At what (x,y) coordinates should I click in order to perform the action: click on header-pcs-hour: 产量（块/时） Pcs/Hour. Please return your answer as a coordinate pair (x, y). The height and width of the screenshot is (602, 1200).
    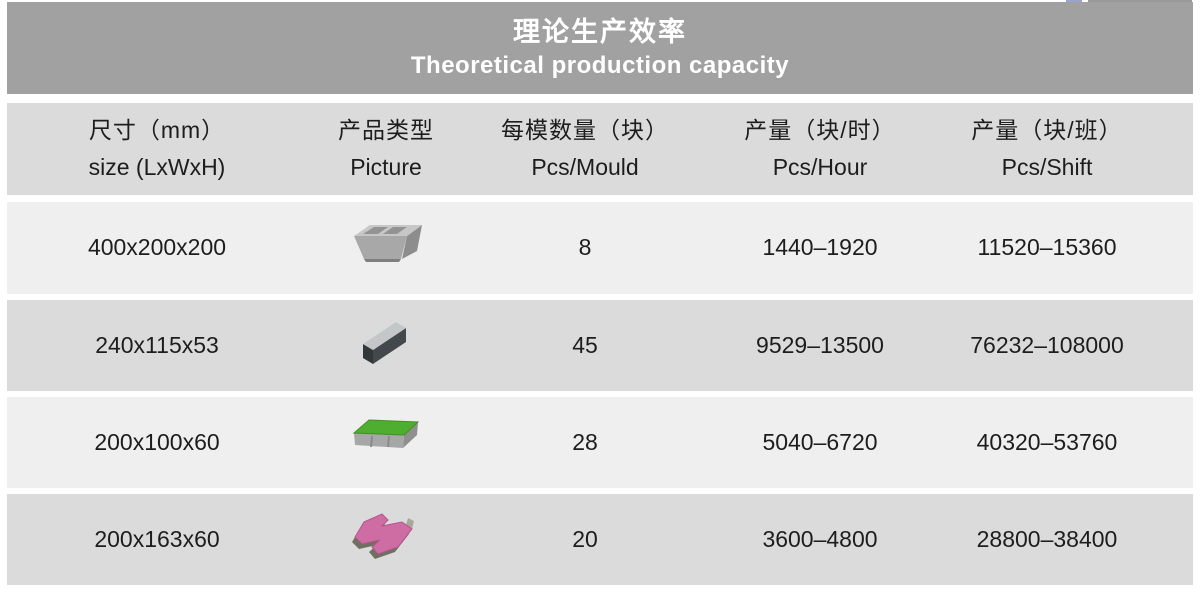
    Looking at the image, I should click on (820, 148).